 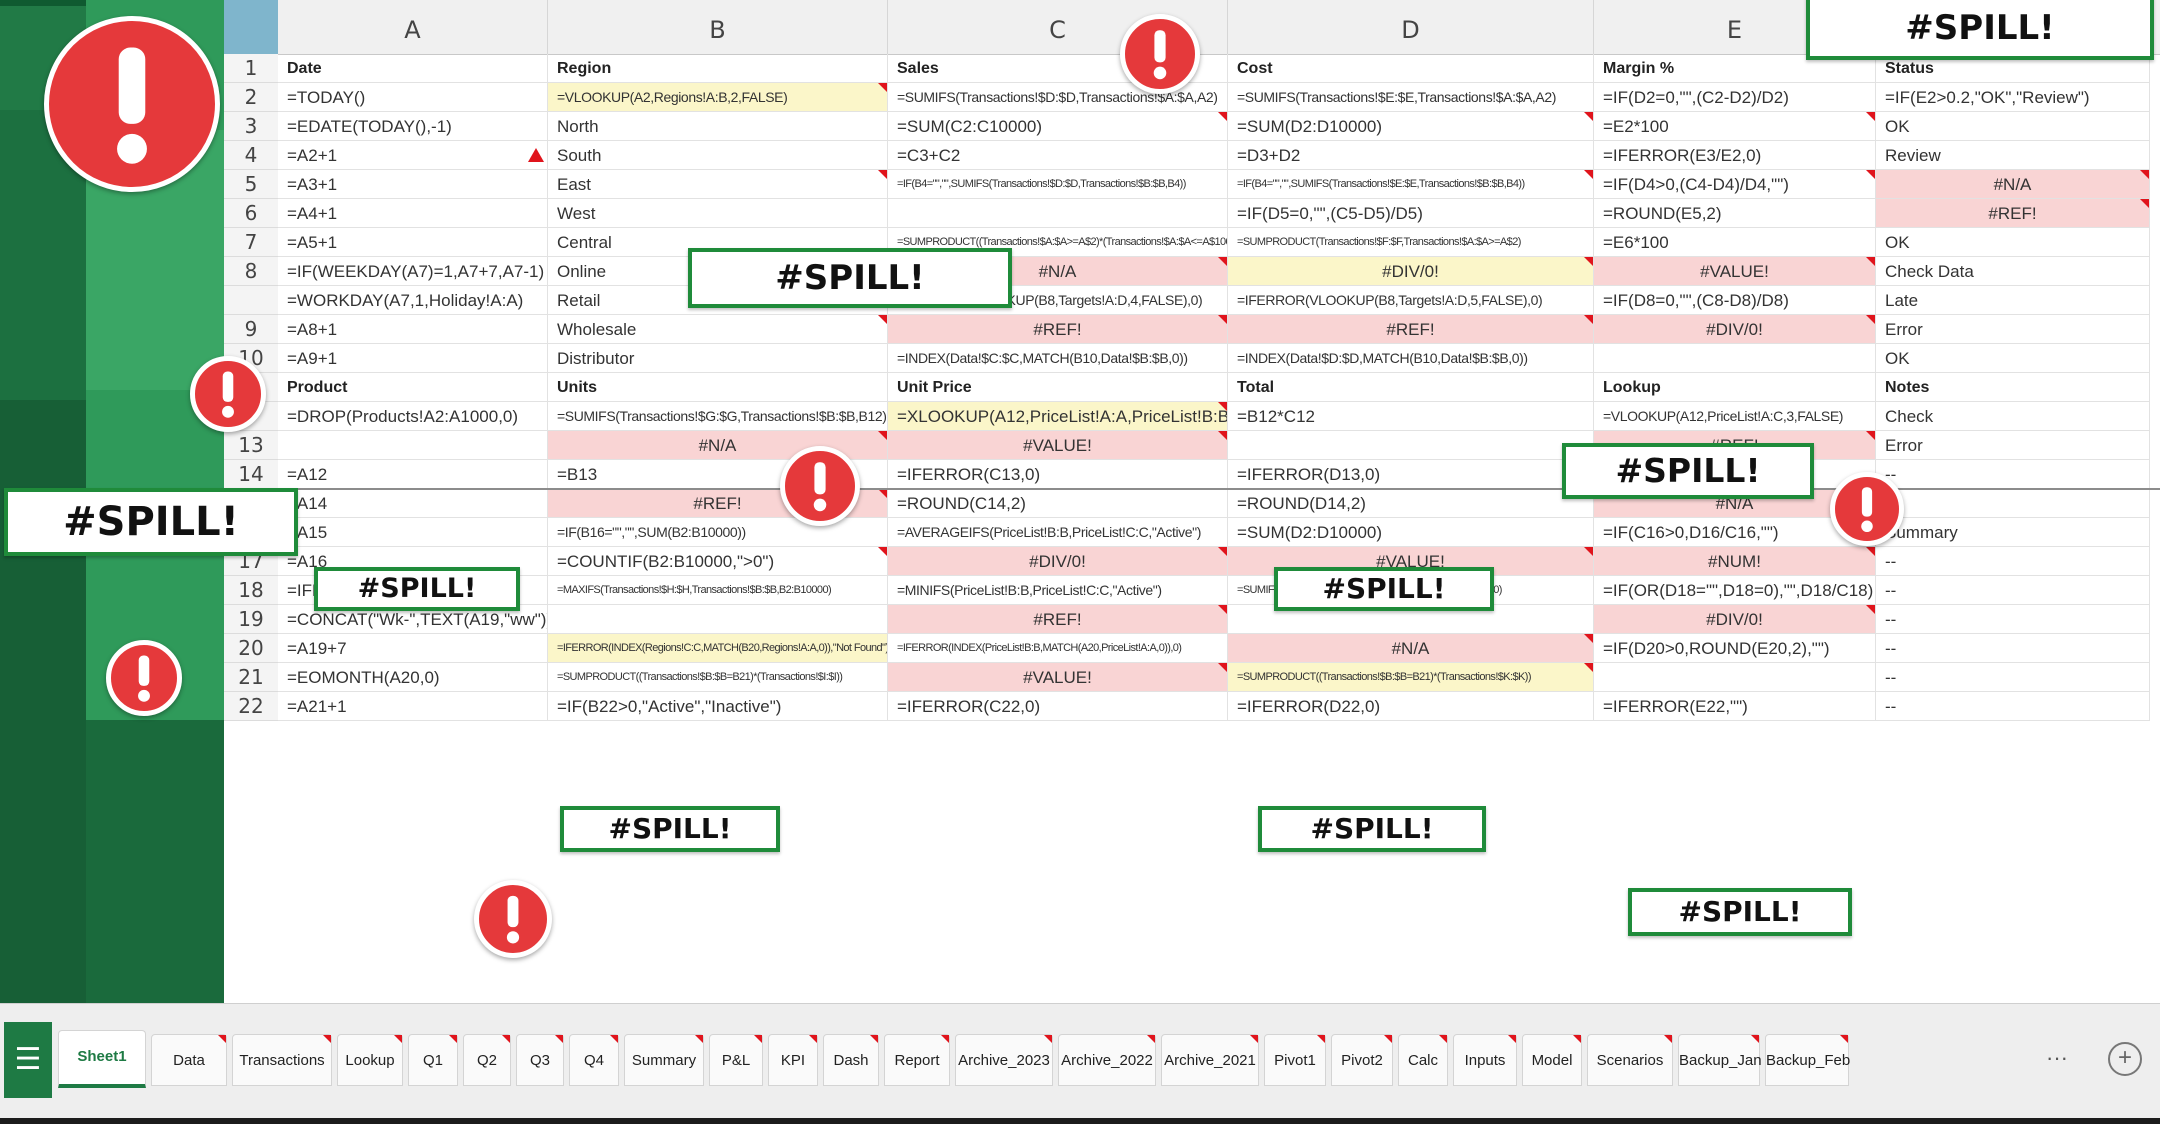 What do you see at coordinates (370, 1060) in the screenshot?
I see `sheet-tab: Lookup` at bounding box center [370, 1060].